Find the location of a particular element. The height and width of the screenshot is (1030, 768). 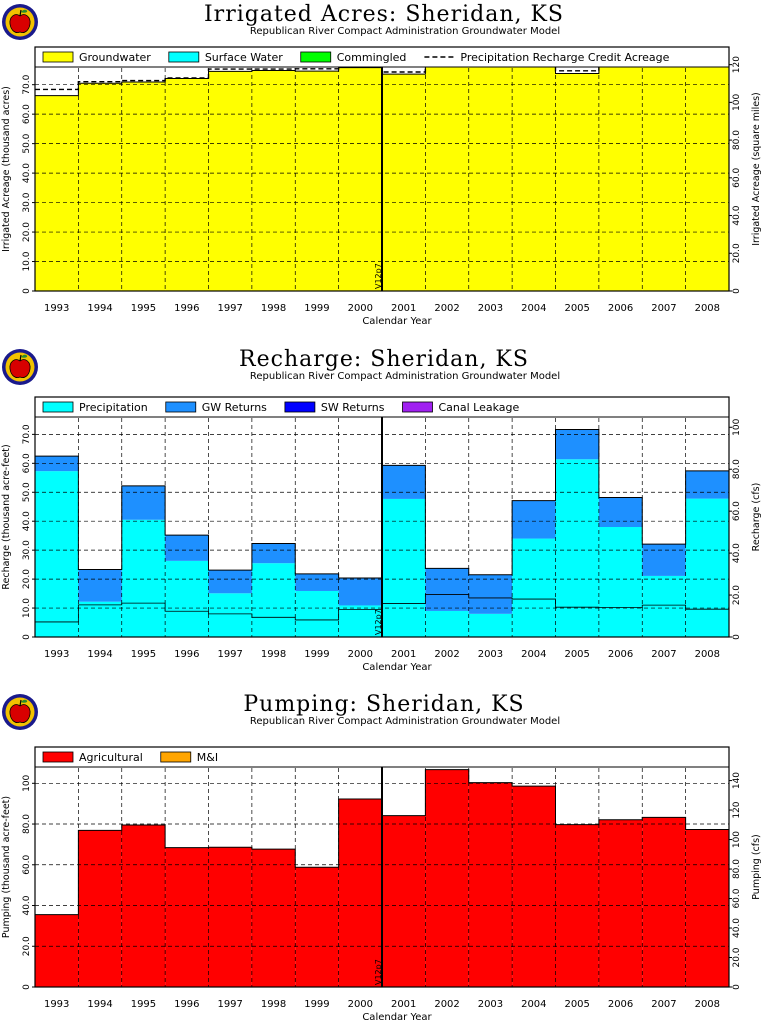

y-axis-label-right: Recharge (cfs) is located at coordinates (756, 517).